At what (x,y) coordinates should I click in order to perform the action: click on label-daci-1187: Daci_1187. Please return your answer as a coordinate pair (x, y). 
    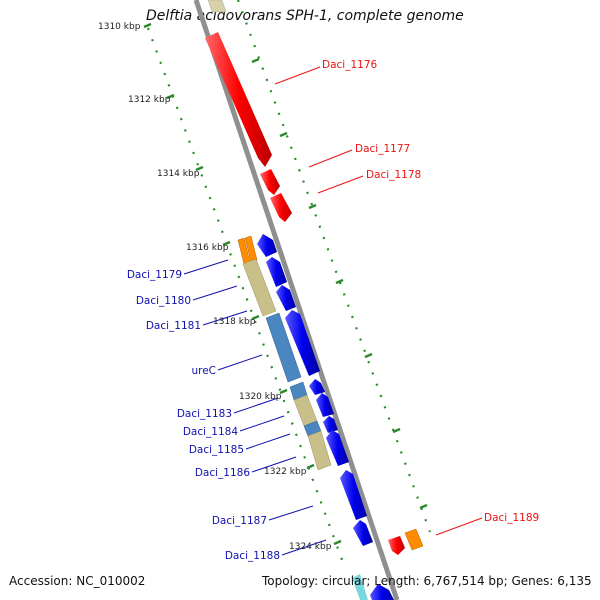
    Looking at the image, I should click on (239, 521).